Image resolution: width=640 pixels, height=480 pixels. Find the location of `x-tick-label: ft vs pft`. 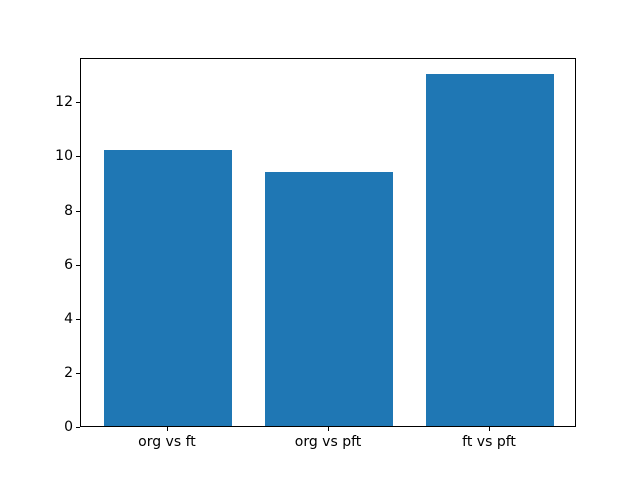

x-tick-label: ft vs pft is located at coordinates (489, 442).